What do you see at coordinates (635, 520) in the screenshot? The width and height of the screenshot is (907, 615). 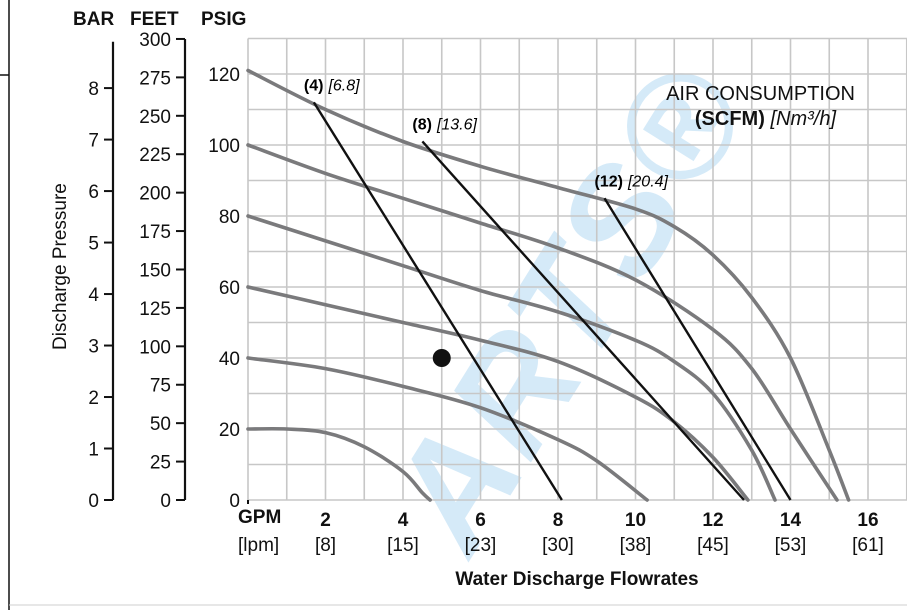 I see `x-tick-label: 10` at bounding box center [635, 520].